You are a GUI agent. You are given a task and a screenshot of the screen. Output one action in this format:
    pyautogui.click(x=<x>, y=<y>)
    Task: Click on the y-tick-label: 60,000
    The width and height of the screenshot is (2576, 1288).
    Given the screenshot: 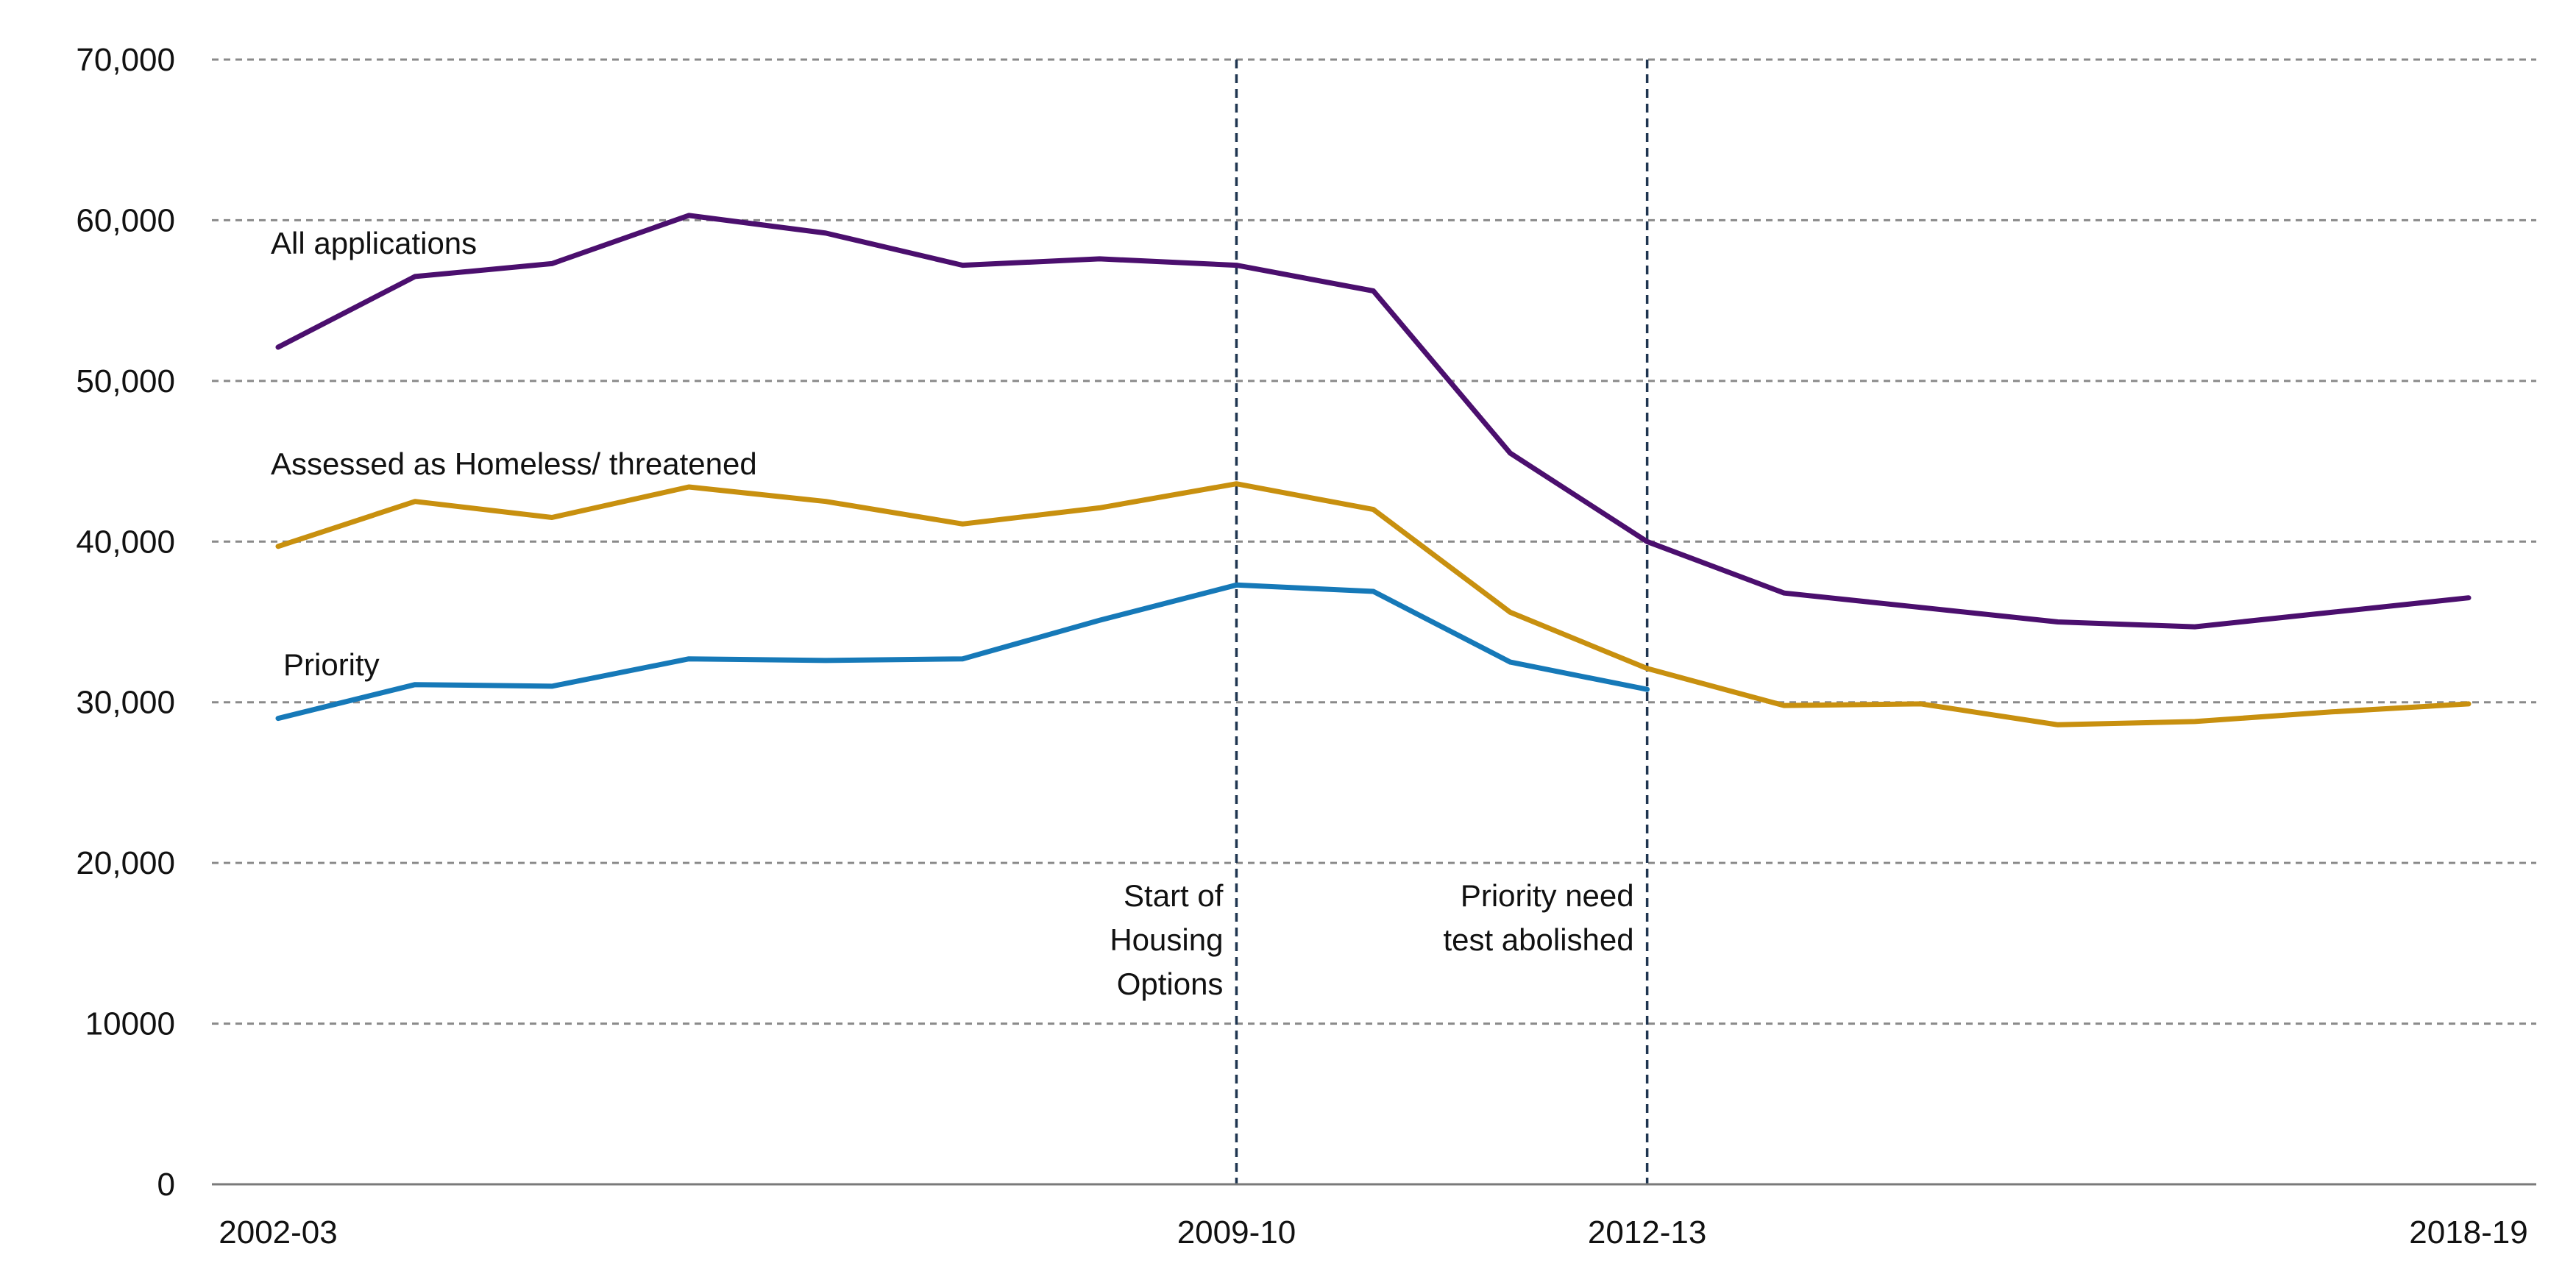 What is the action you would take?
    pyautogui.click(x=125, y=220)
    